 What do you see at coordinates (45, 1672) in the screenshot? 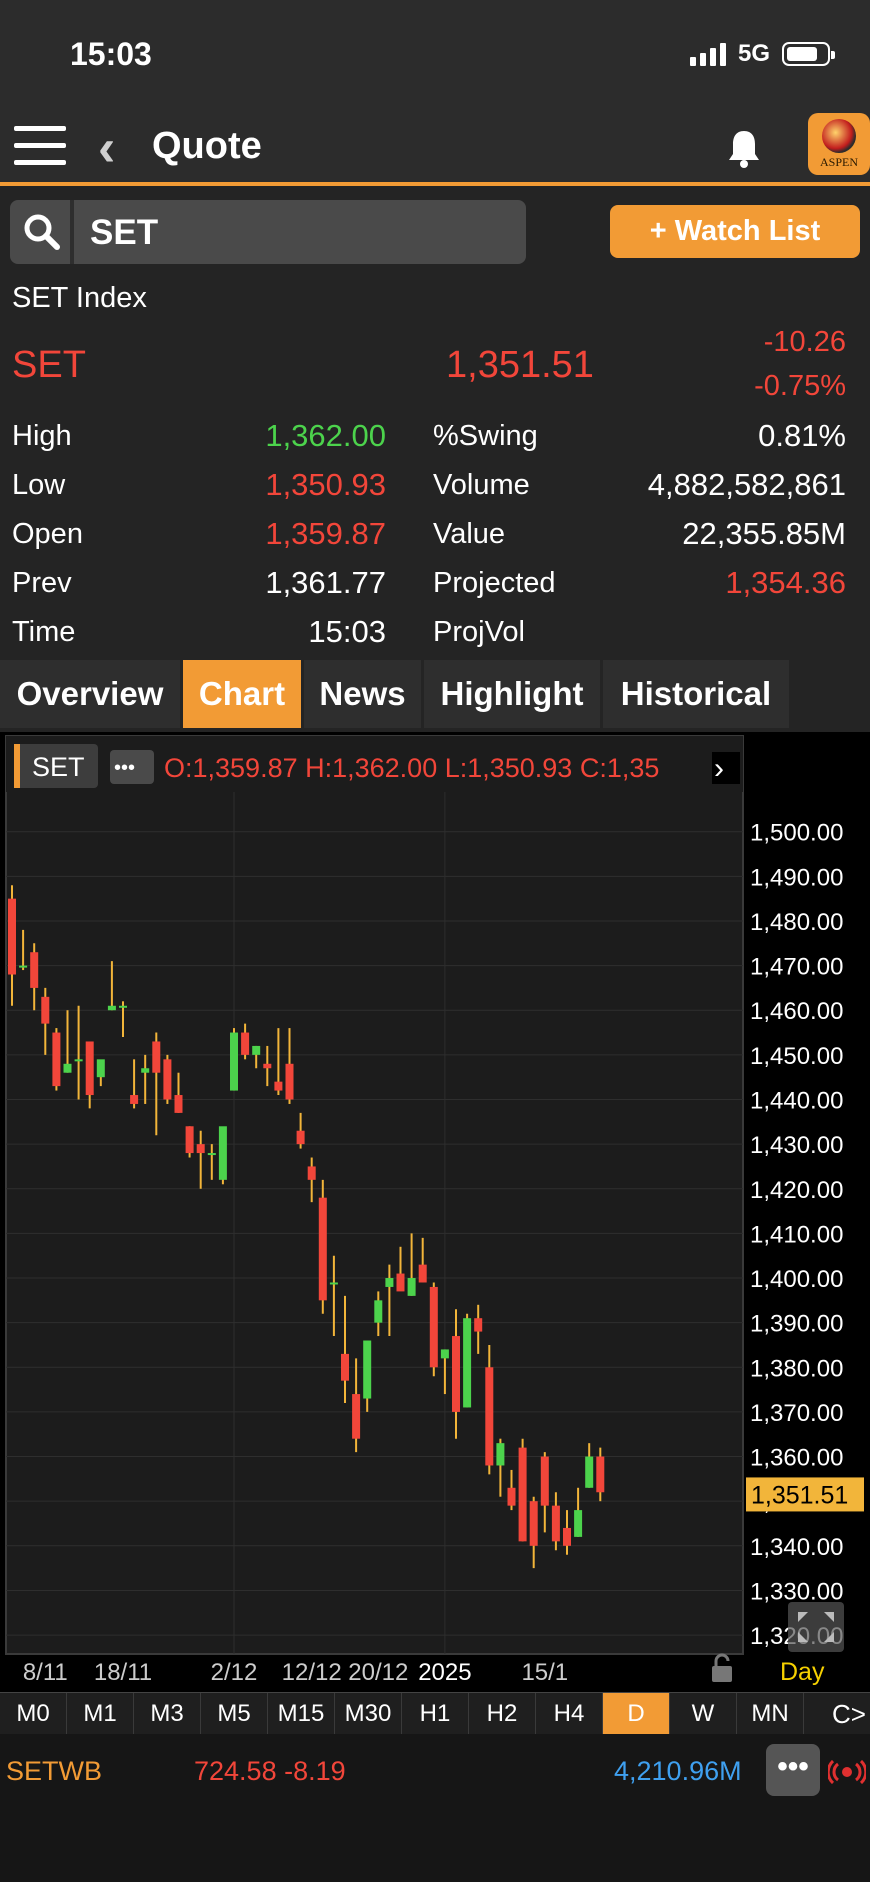
I see `x-tick-label: 8/11` at bounding box center [45, 1672].